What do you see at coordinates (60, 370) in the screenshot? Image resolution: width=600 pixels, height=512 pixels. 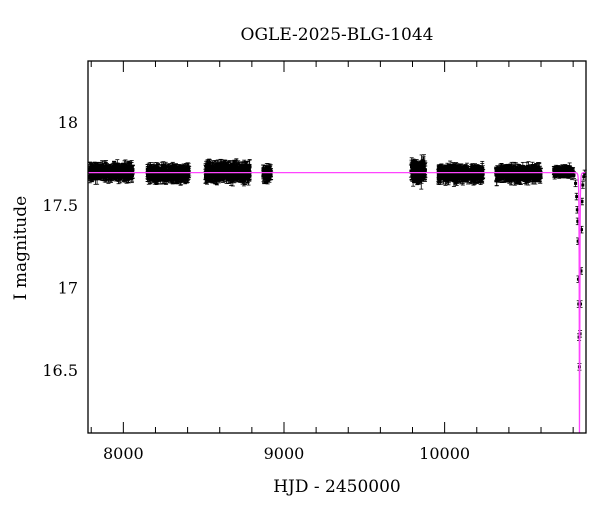 I see `y-tick-label: 16.5` at bounding box center [60, 370].